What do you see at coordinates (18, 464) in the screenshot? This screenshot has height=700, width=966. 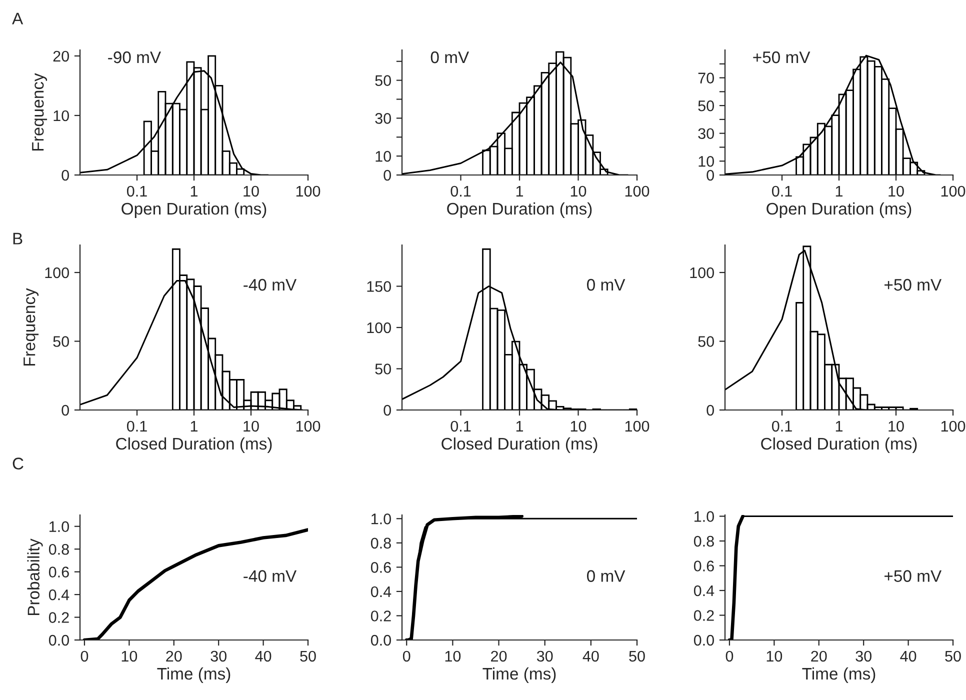 I see `text: C` at bounding box center [18, 464].